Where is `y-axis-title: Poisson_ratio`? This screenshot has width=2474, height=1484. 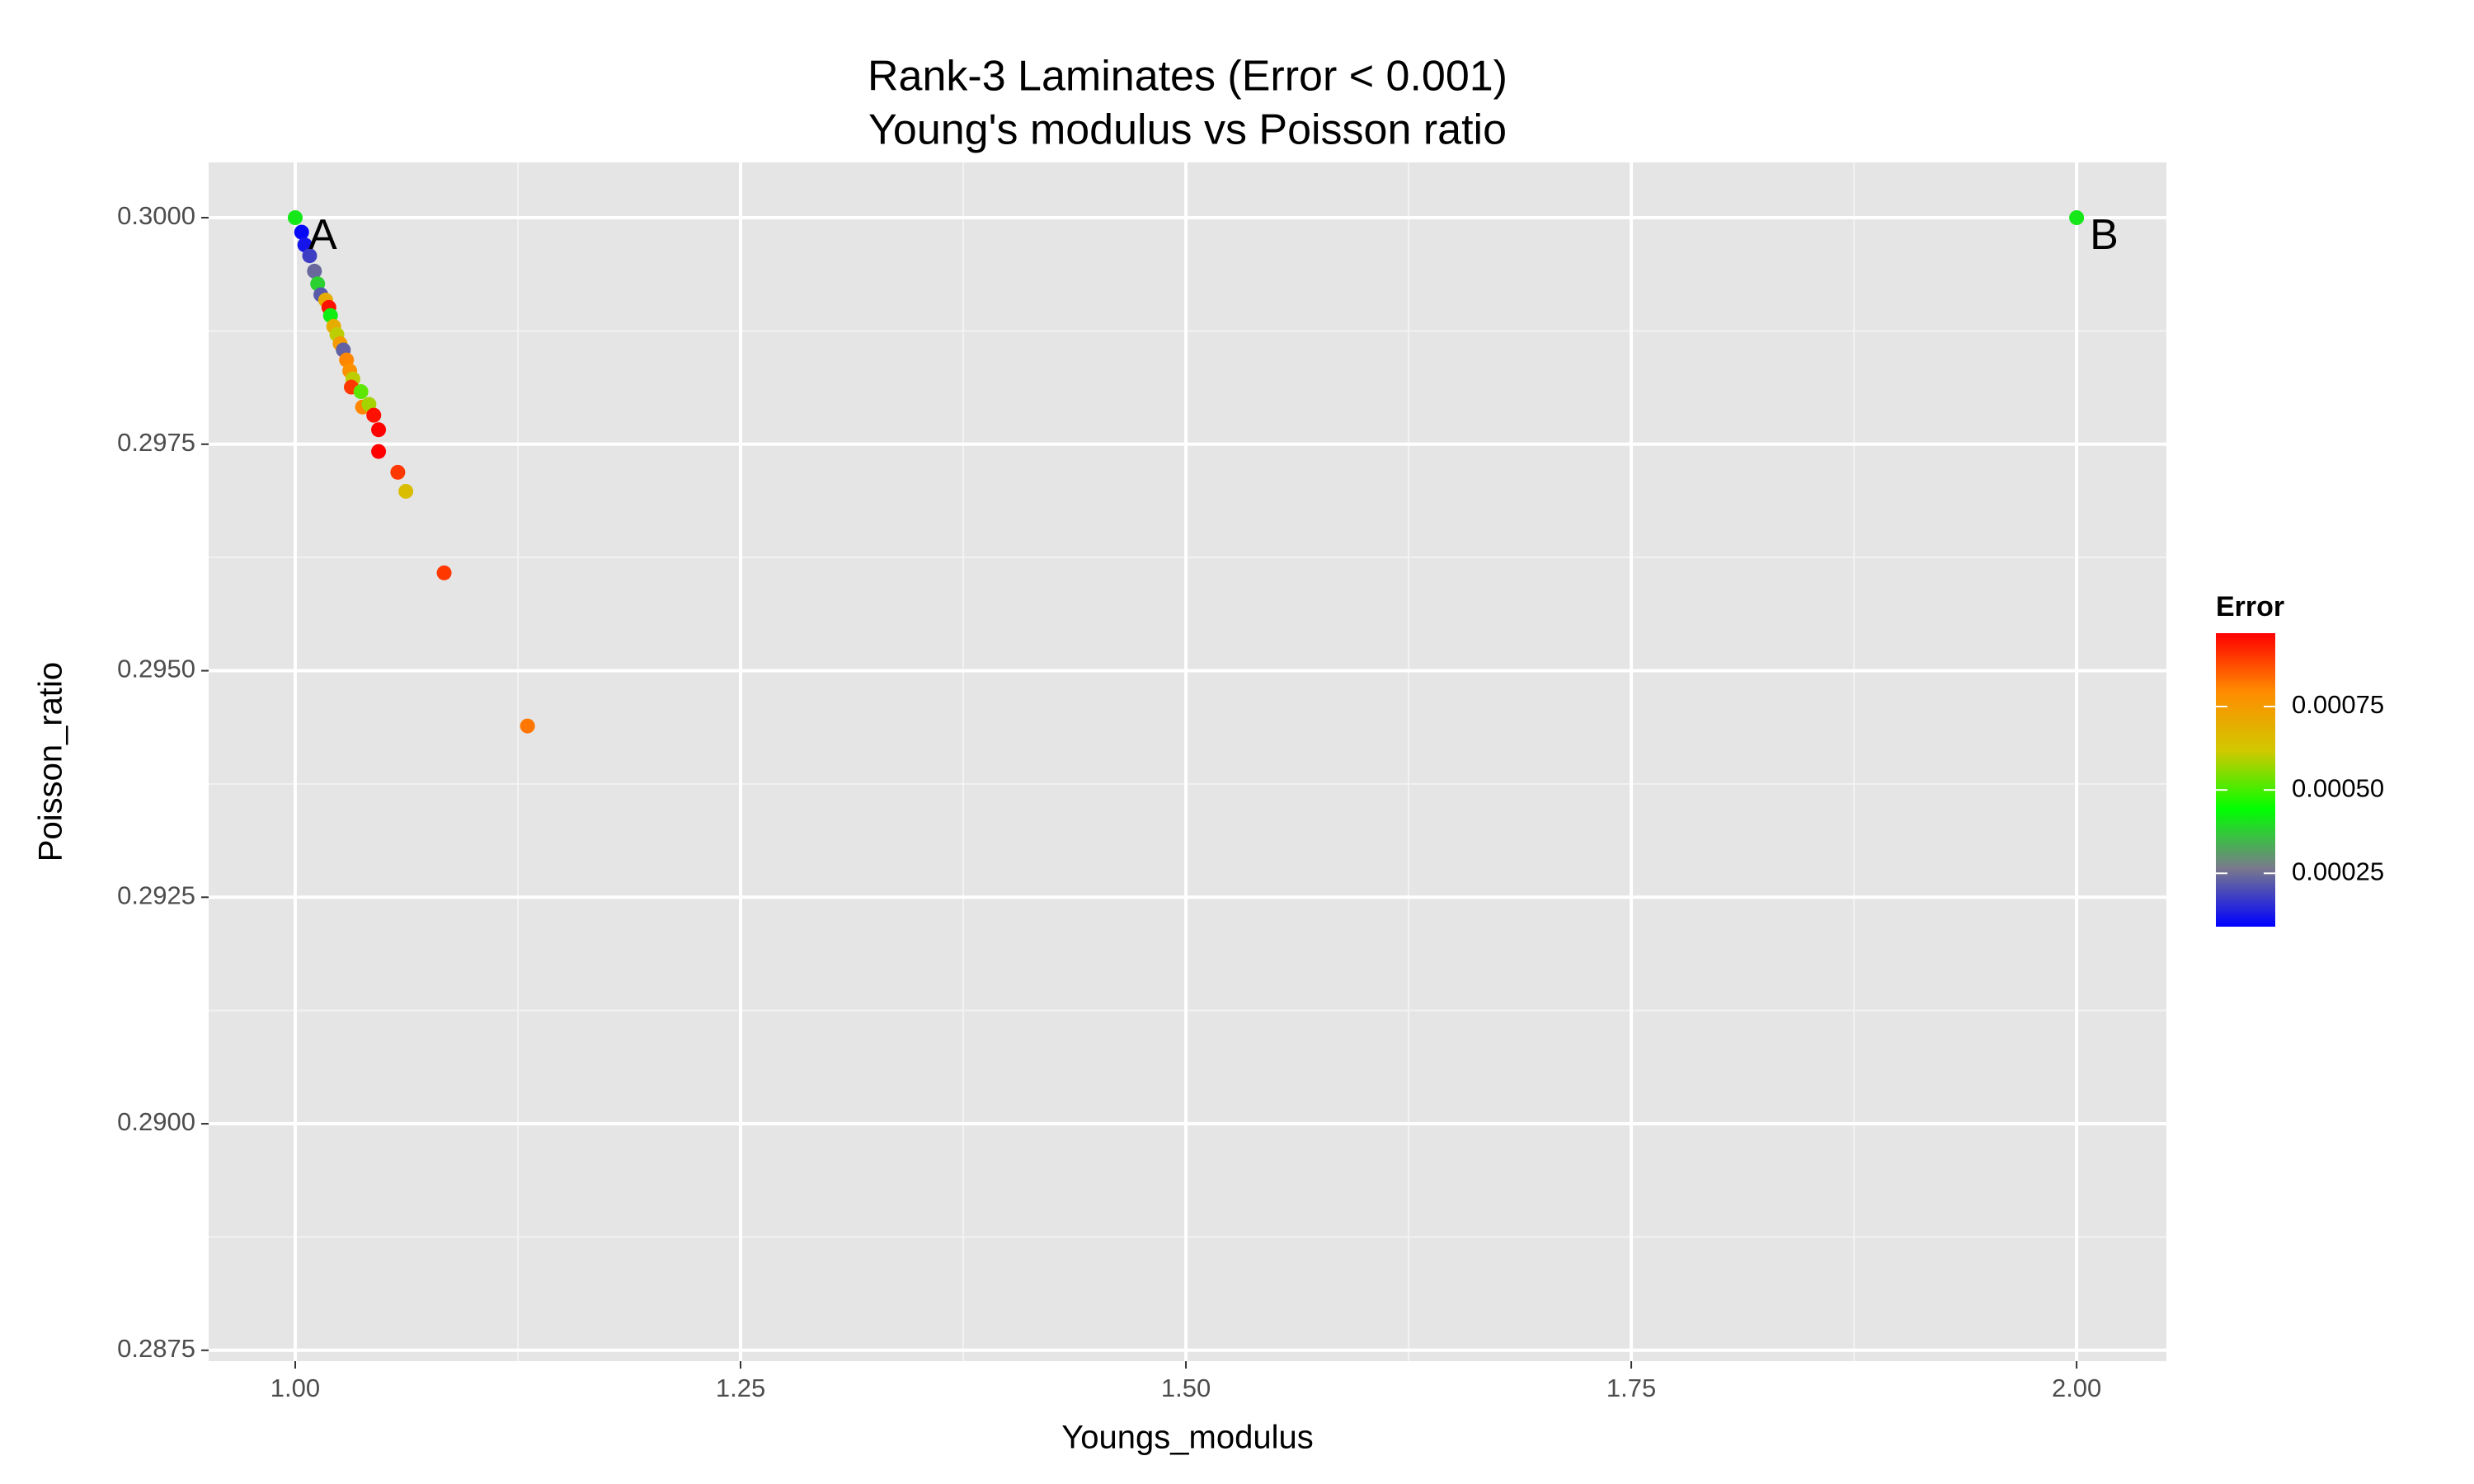
y-axis-title: Poisson_ratio is located at coordinates (51, 762).